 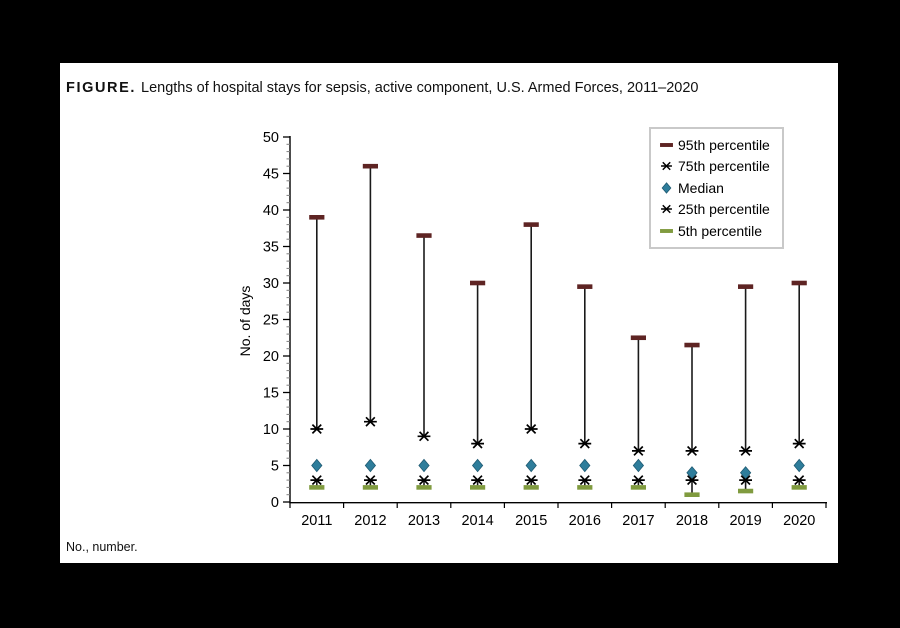 What do you see at coordinates (271, 394) in the screenshot?
I see `y-tick-label: 15` at bounding box center [271, 394].